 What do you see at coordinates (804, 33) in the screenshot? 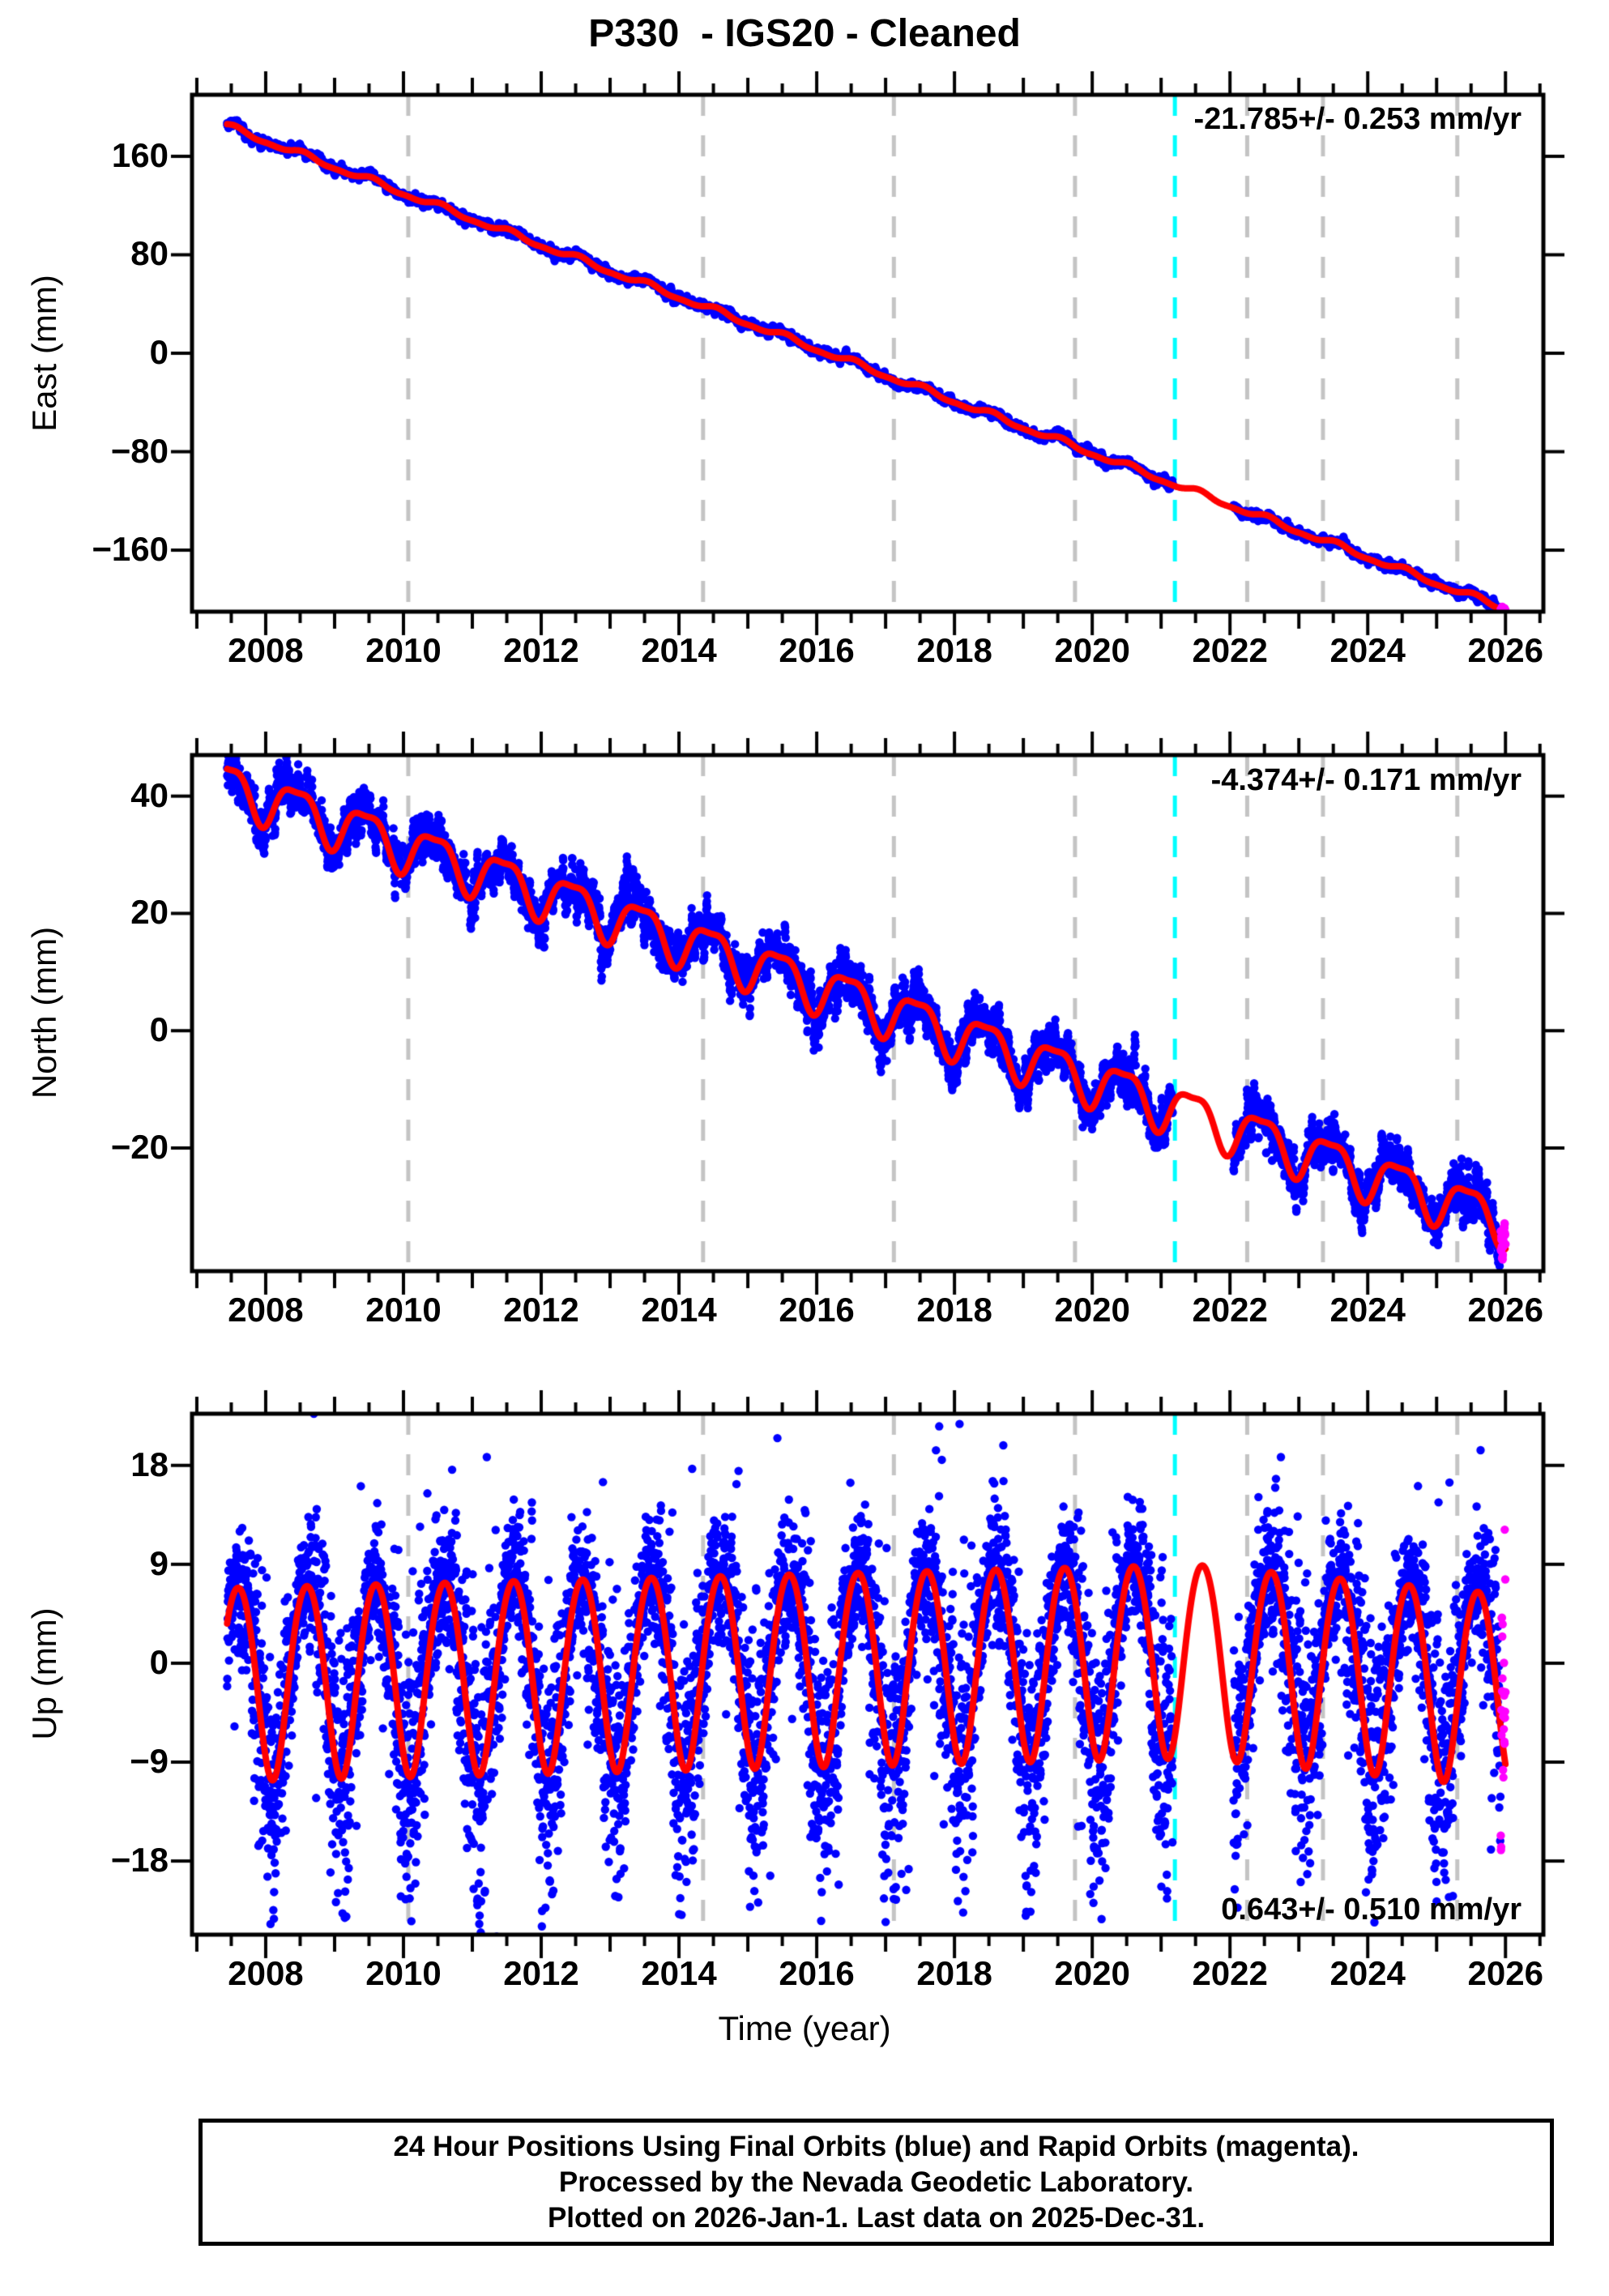
I see `figure-title: P330 - IGS20 - Cleaned` at bounding box center [804, 33].